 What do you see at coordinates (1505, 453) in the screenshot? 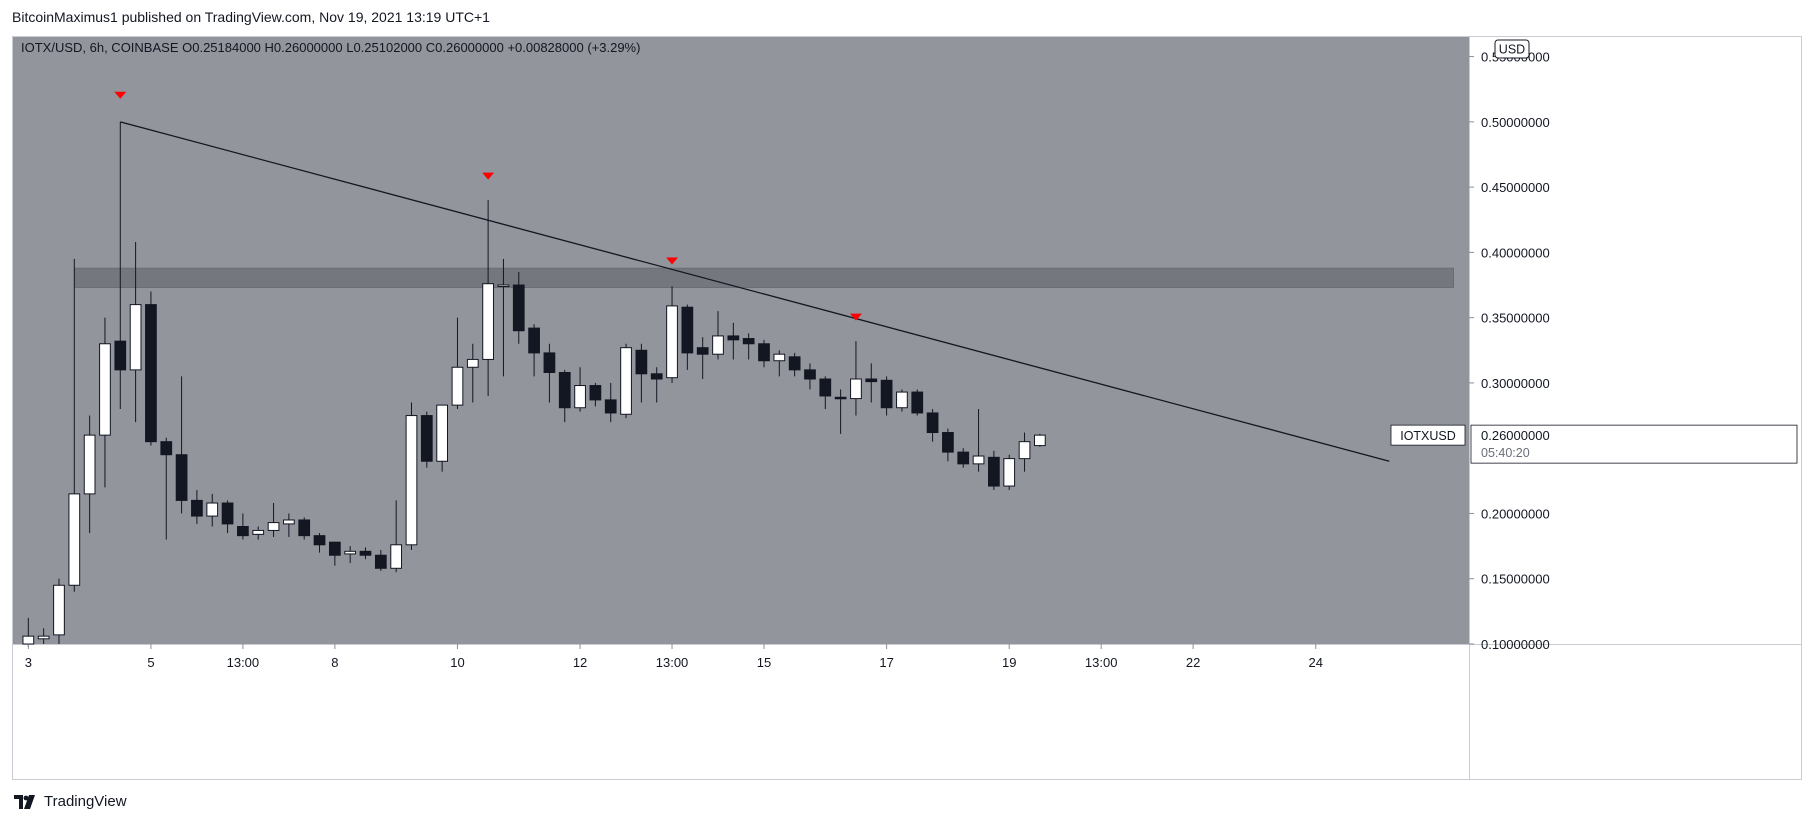
I see `price-tag-countdown: 05:40:20` at bounding box center [1505, 453].